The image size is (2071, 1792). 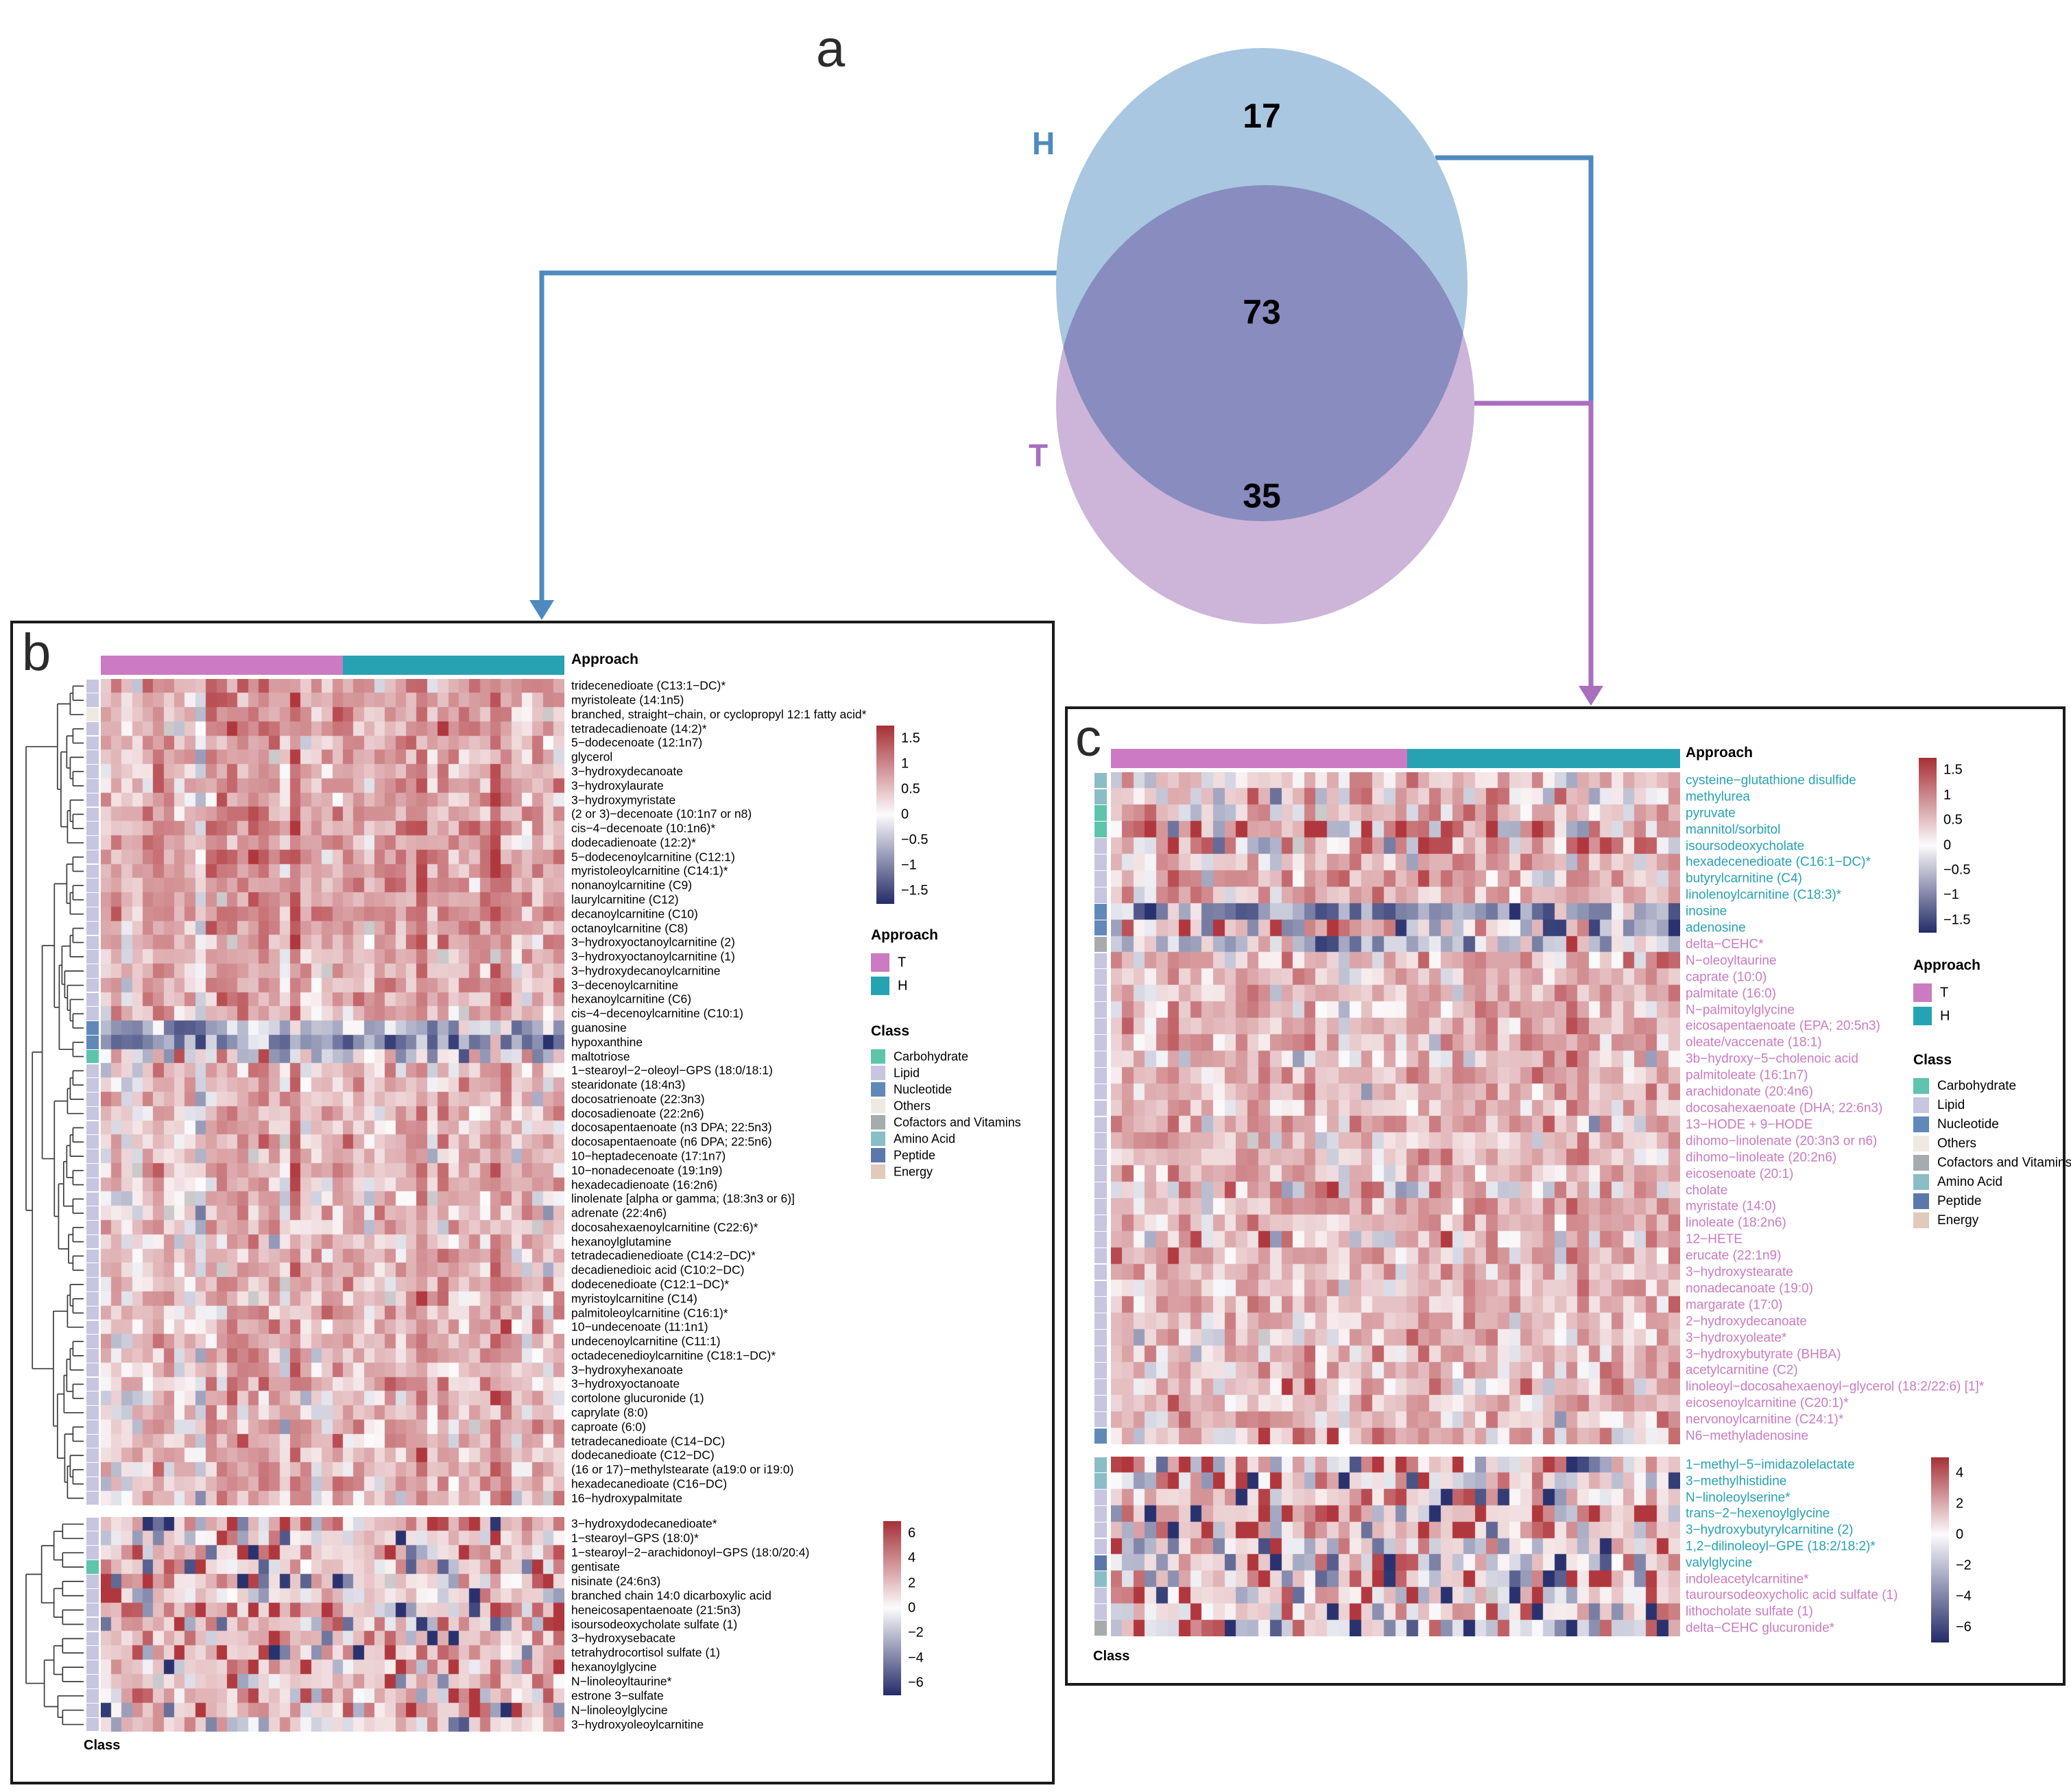 I want to click on row-label: nonanoylcarnitine (C9), so click(x=632, y=885).